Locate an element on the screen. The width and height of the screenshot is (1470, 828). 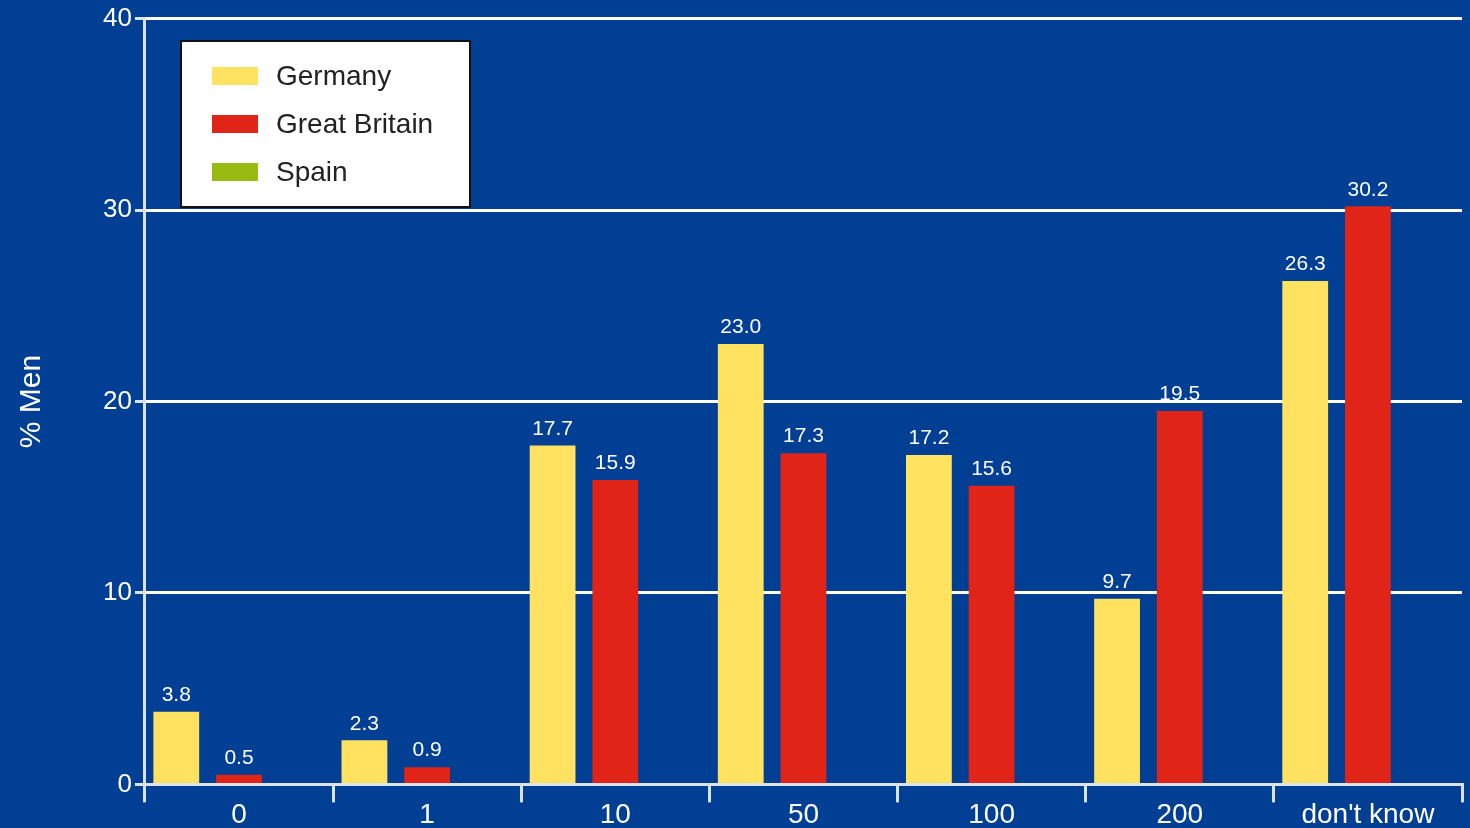
data-label: 15.9 is located at coordinates (615, 462).